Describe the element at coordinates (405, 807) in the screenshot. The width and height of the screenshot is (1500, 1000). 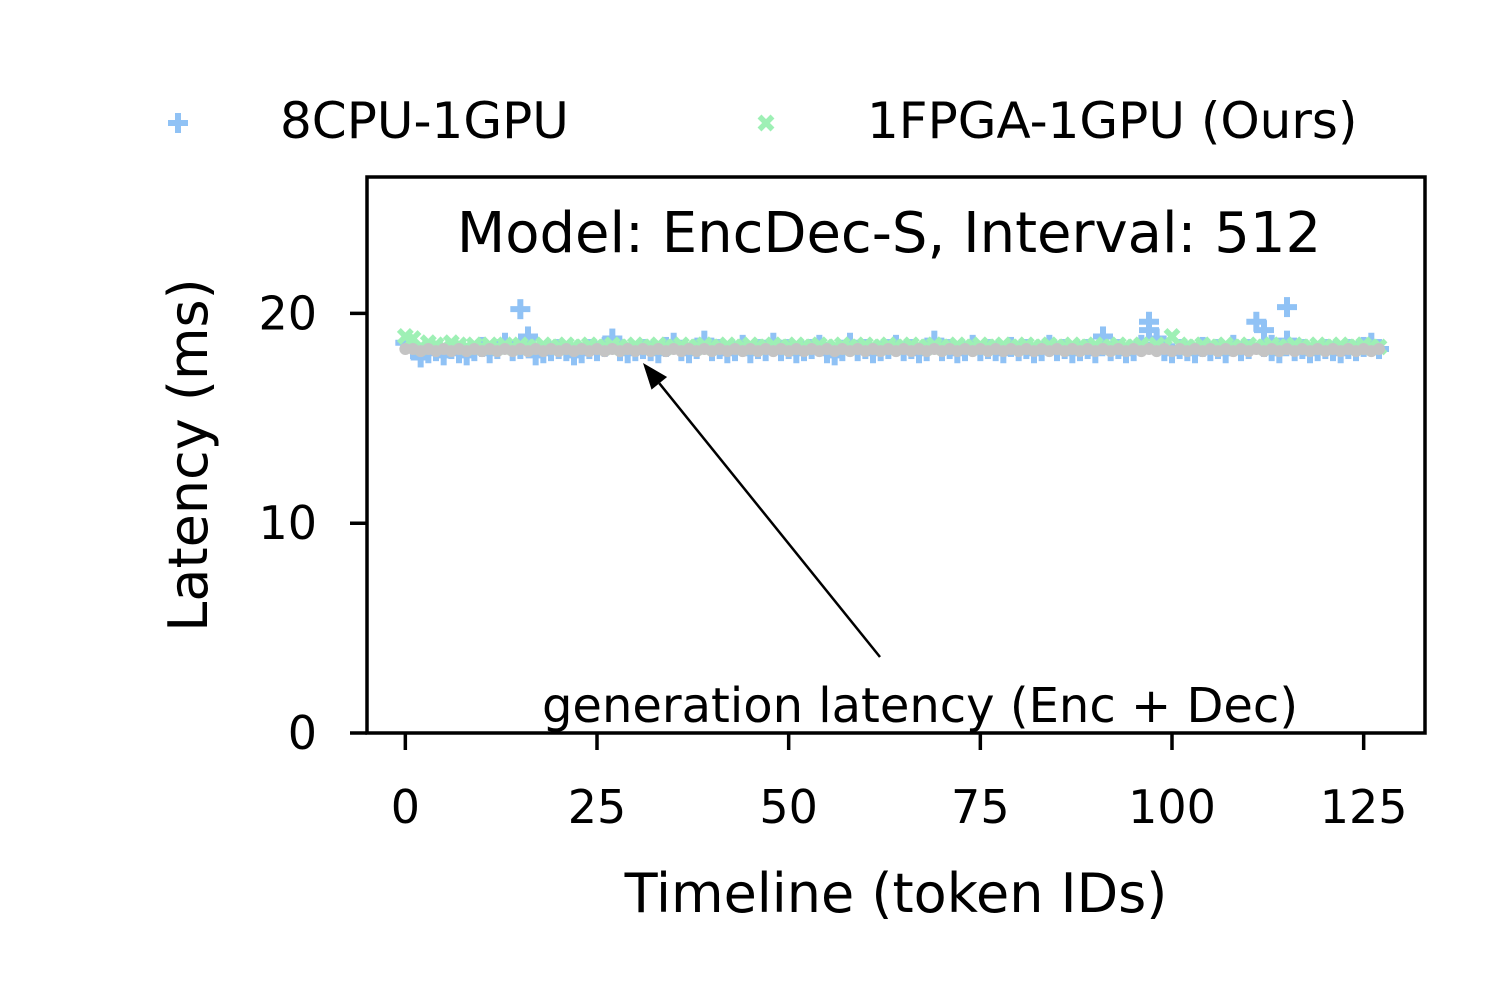
I see `x-tick-label: 0` at that location.